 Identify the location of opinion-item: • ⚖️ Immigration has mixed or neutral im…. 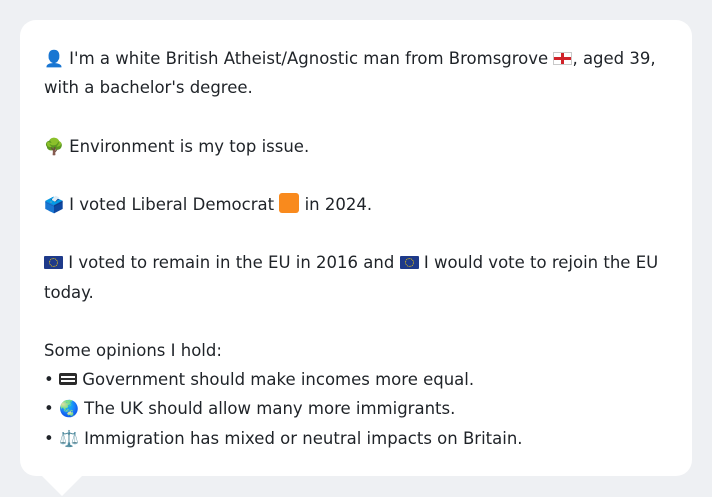
(356, 438).